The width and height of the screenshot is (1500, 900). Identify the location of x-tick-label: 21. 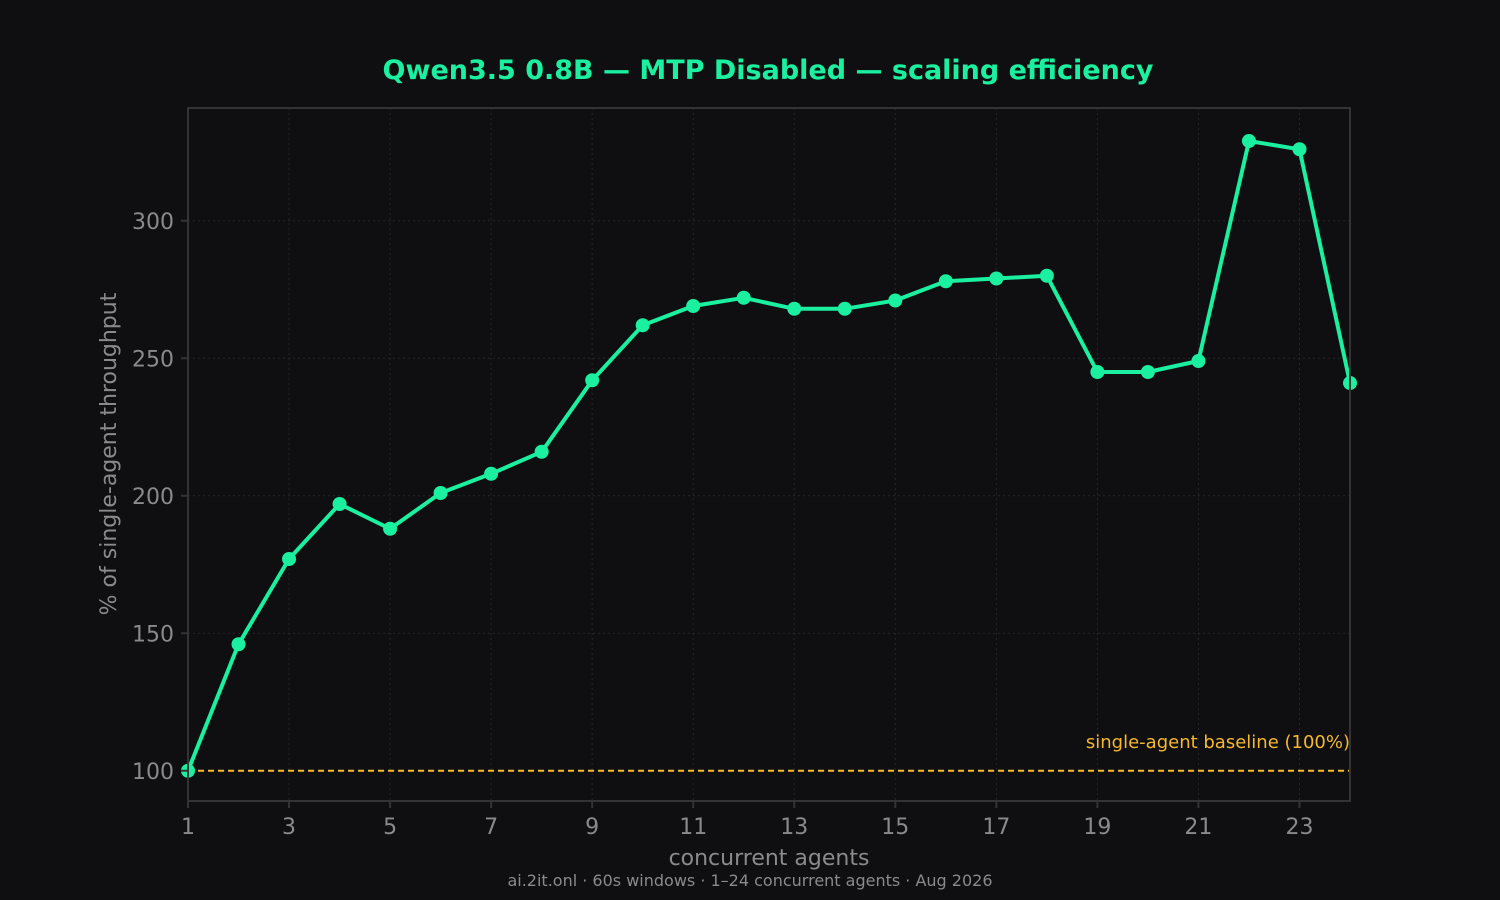
(1198, 827).